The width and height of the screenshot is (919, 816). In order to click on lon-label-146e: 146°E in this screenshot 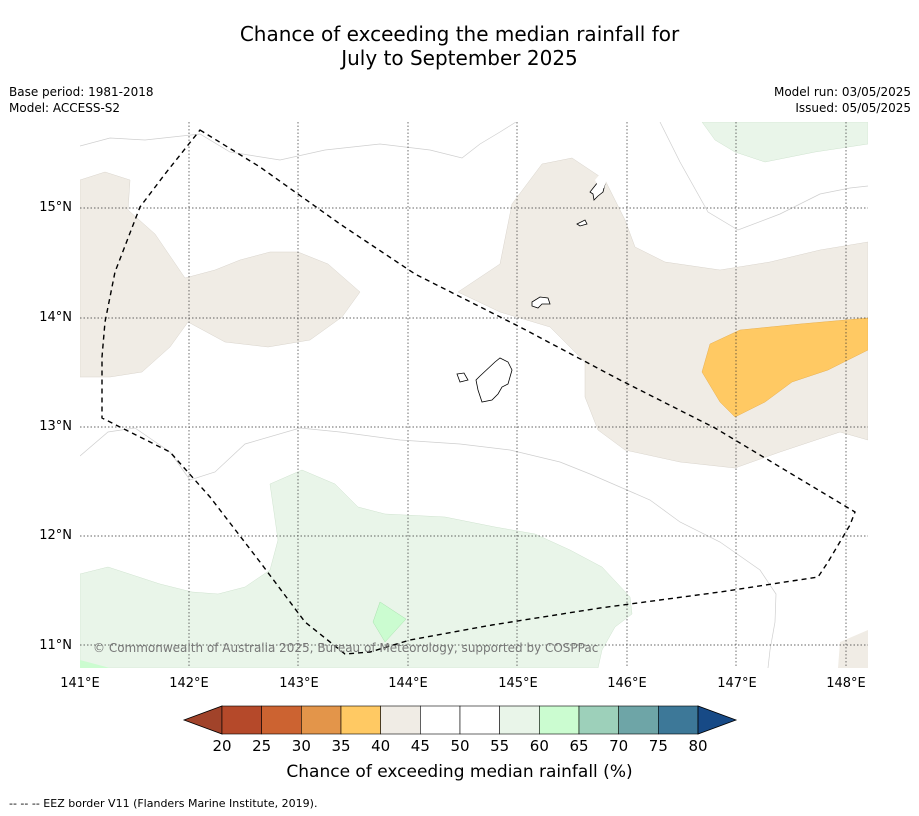, I will do `click(627, 683)`.